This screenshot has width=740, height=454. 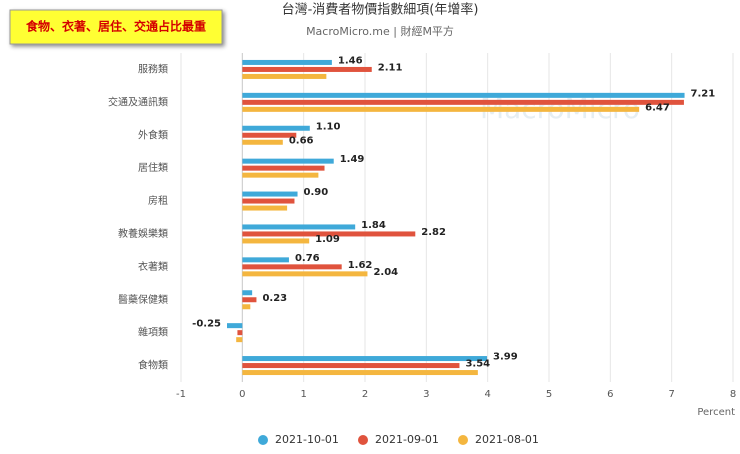 I want to click on legend-label: 2021-10-01, so click(x=307, y=439).